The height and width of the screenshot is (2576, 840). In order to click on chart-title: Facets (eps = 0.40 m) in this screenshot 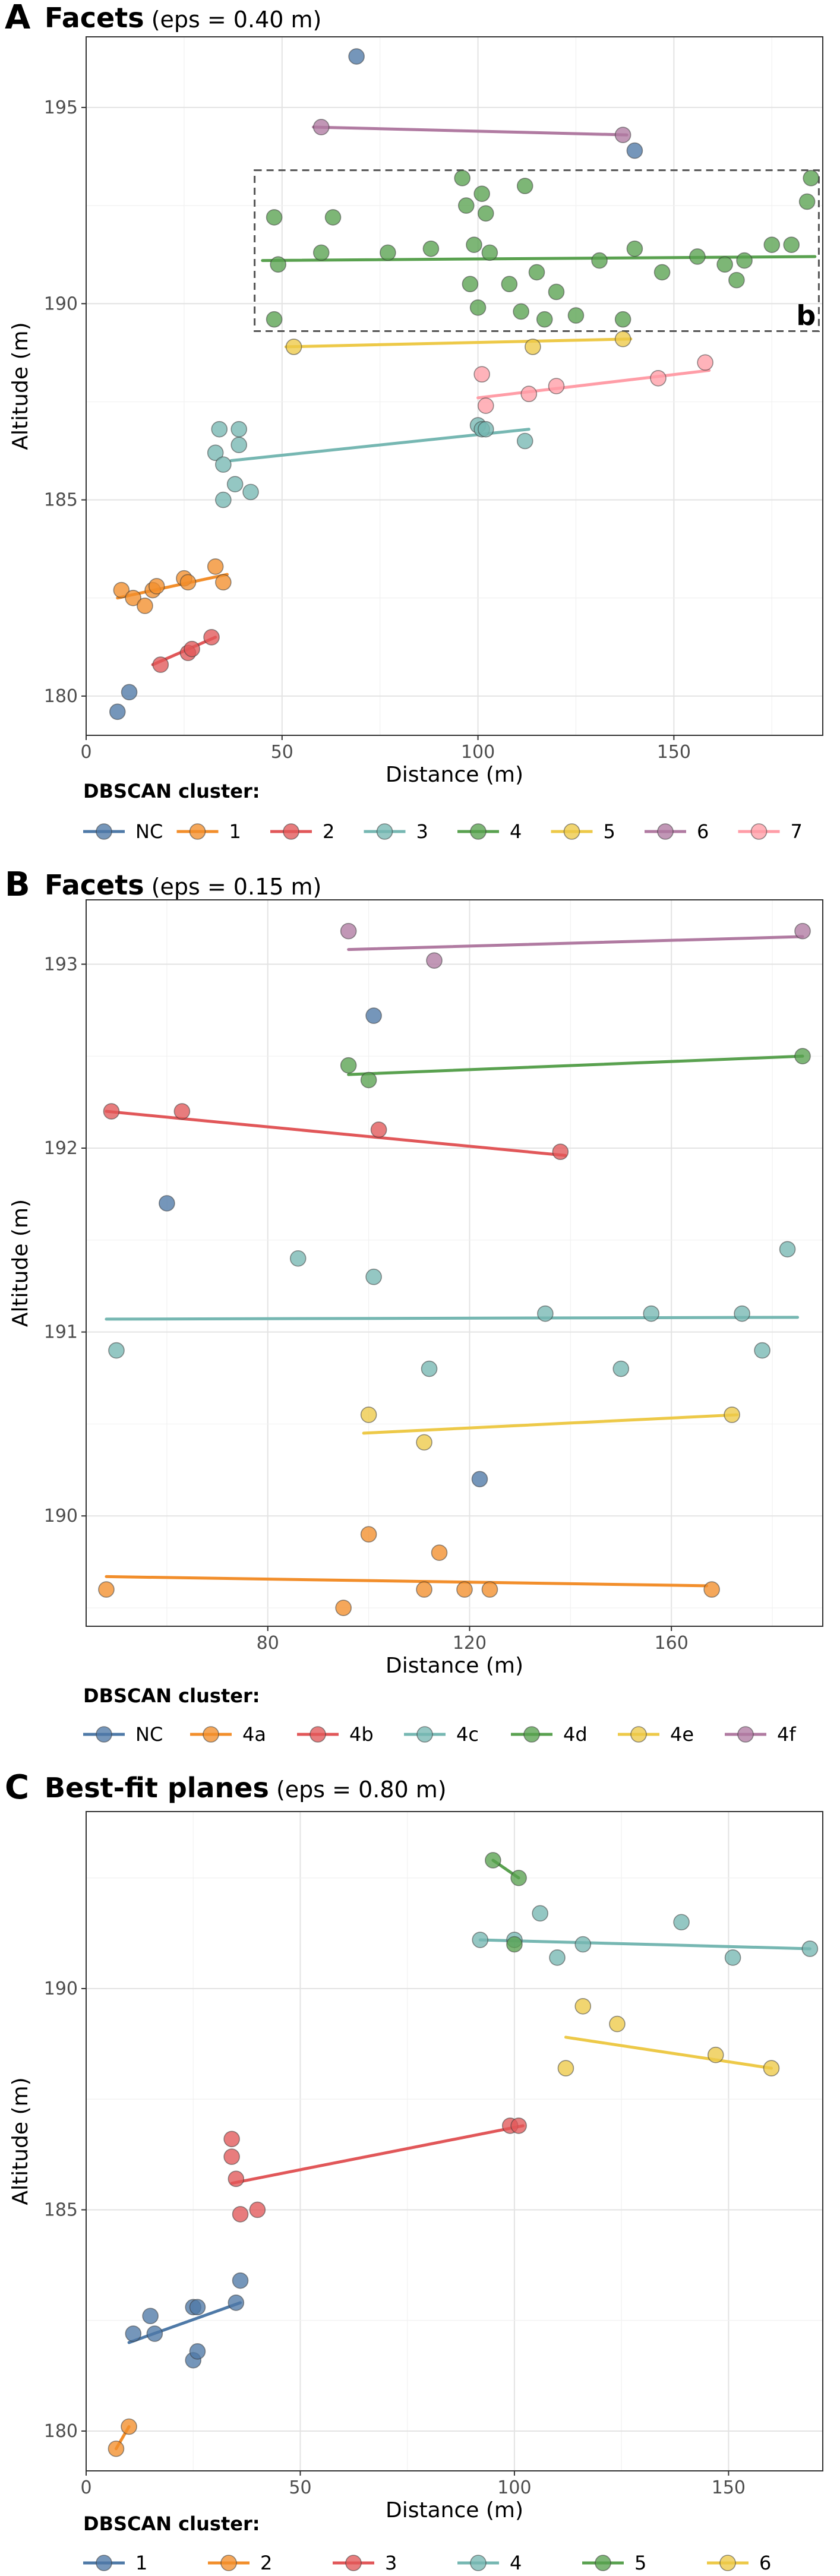, I will do `click(183, 18)`.